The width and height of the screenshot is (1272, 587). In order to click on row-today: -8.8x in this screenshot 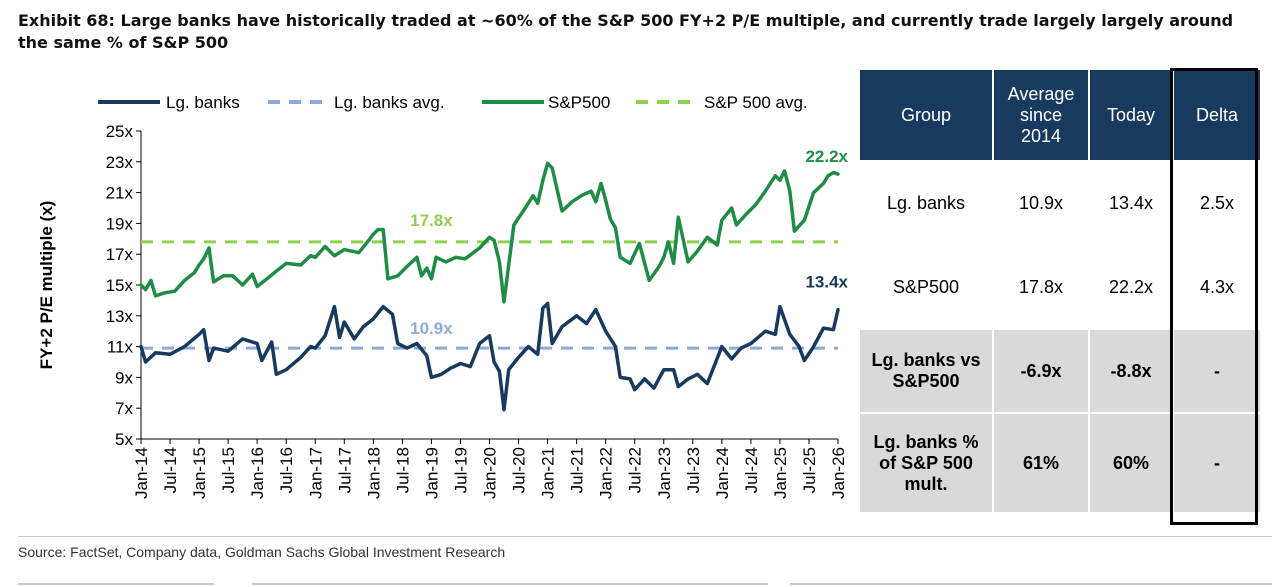, I will do `click(1131, 371)`.